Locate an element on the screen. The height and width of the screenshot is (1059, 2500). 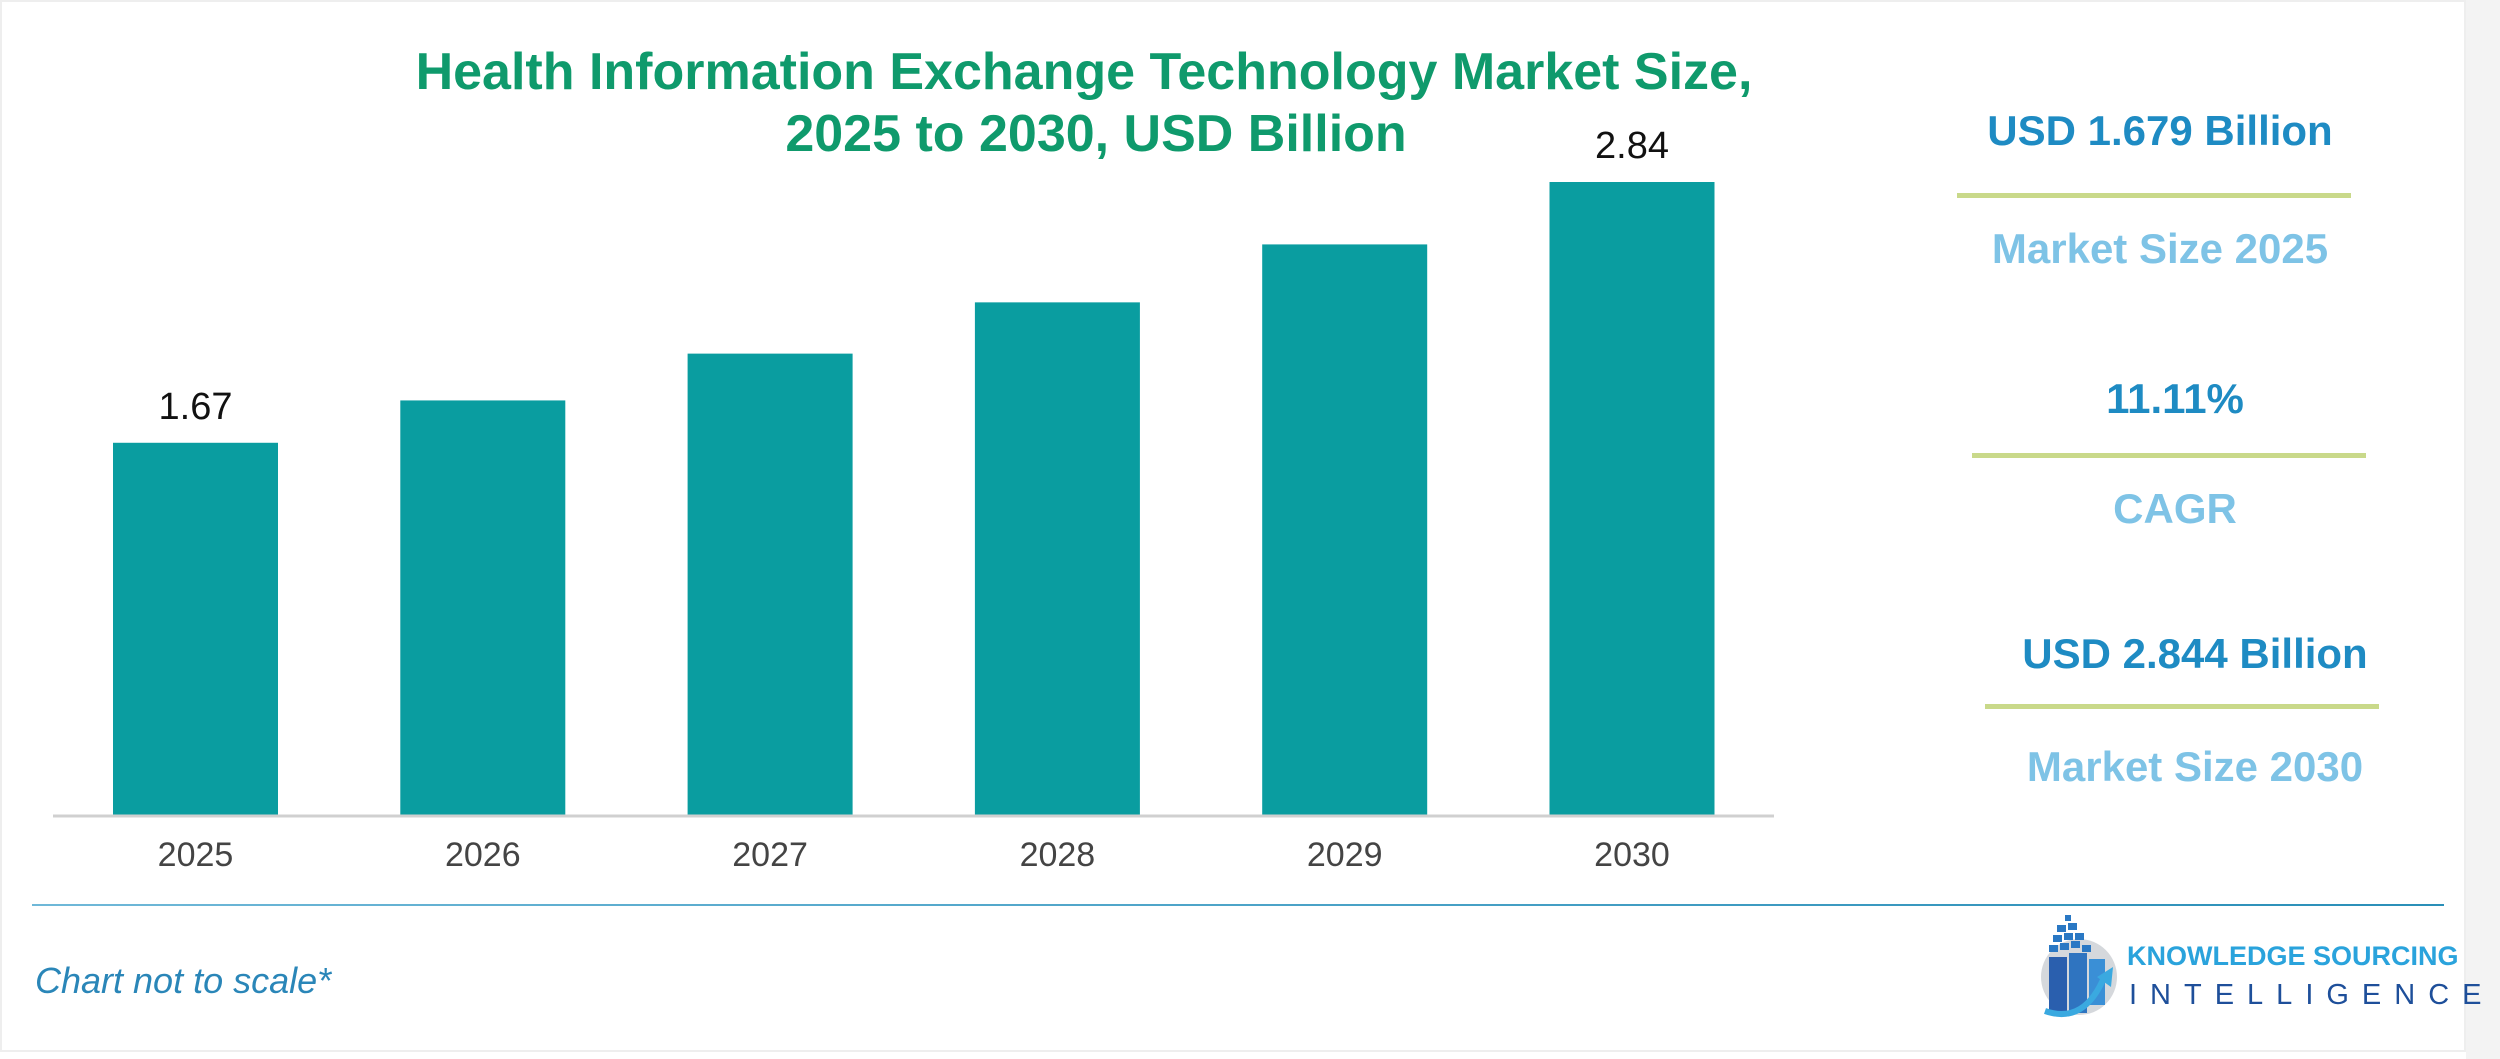
market-size-2030-label: Market Size 2030 is located at coordinates (2195, 766).